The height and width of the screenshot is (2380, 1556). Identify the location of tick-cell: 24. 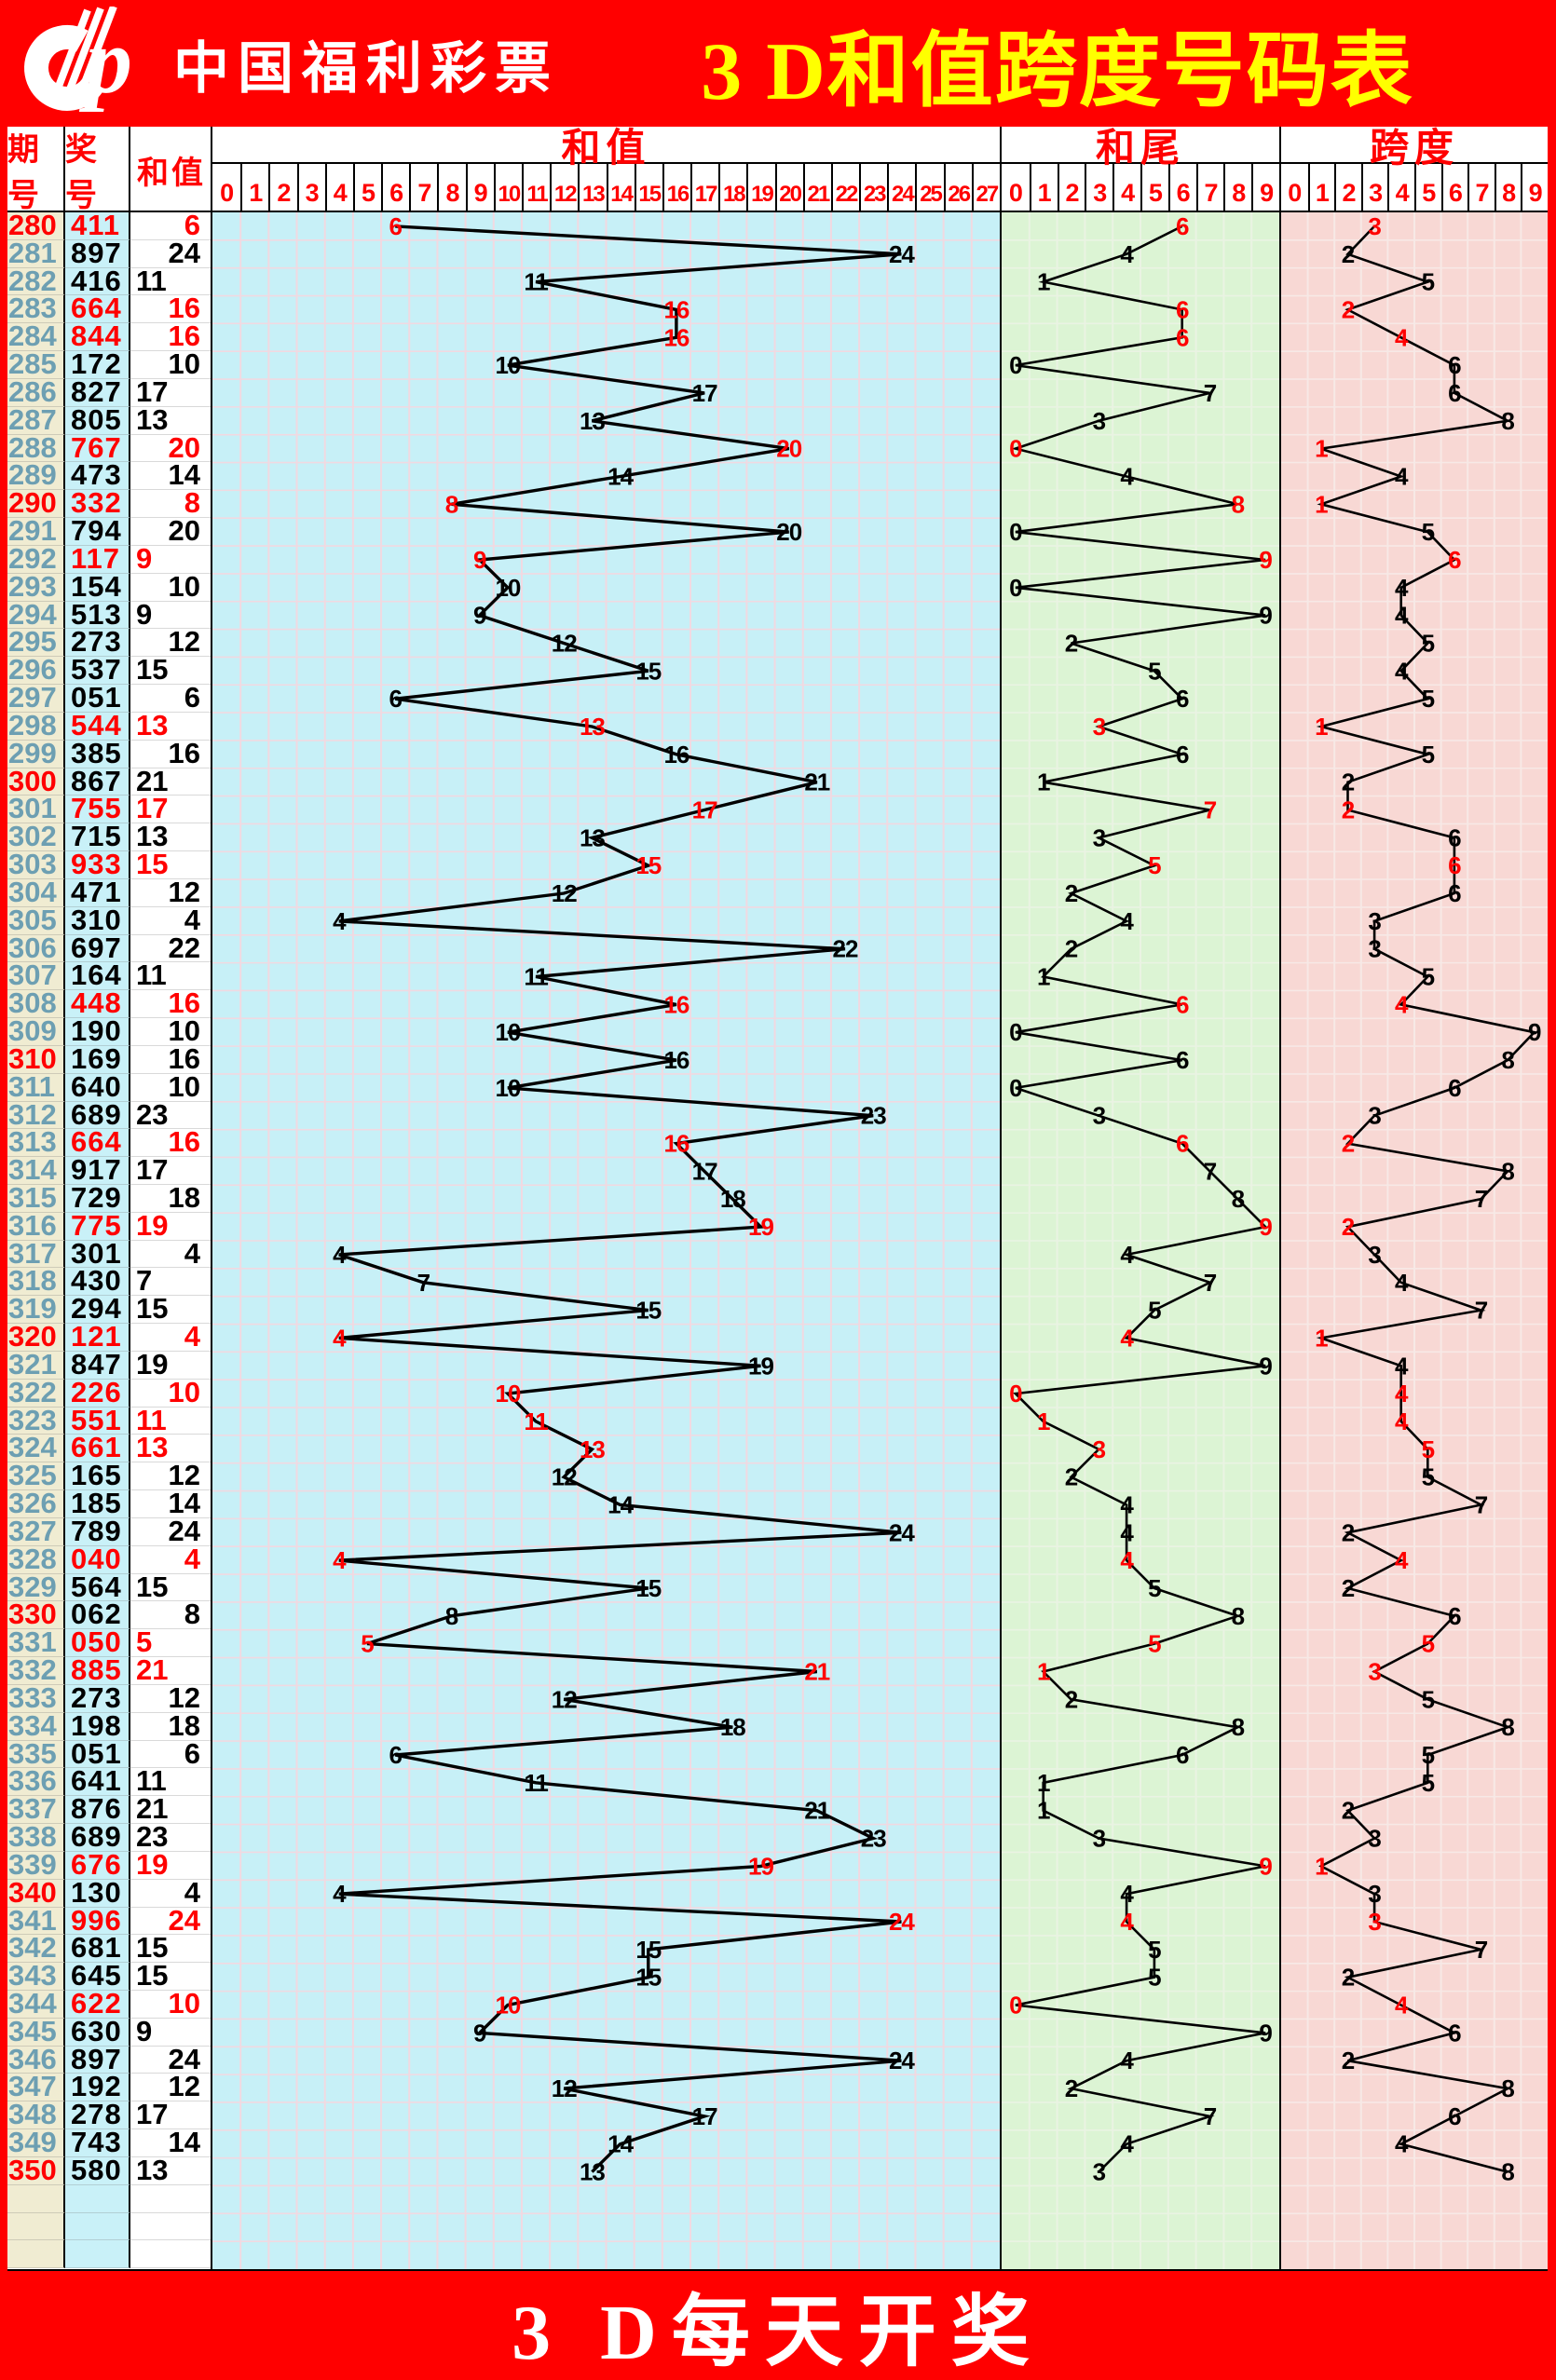
(901, 187).